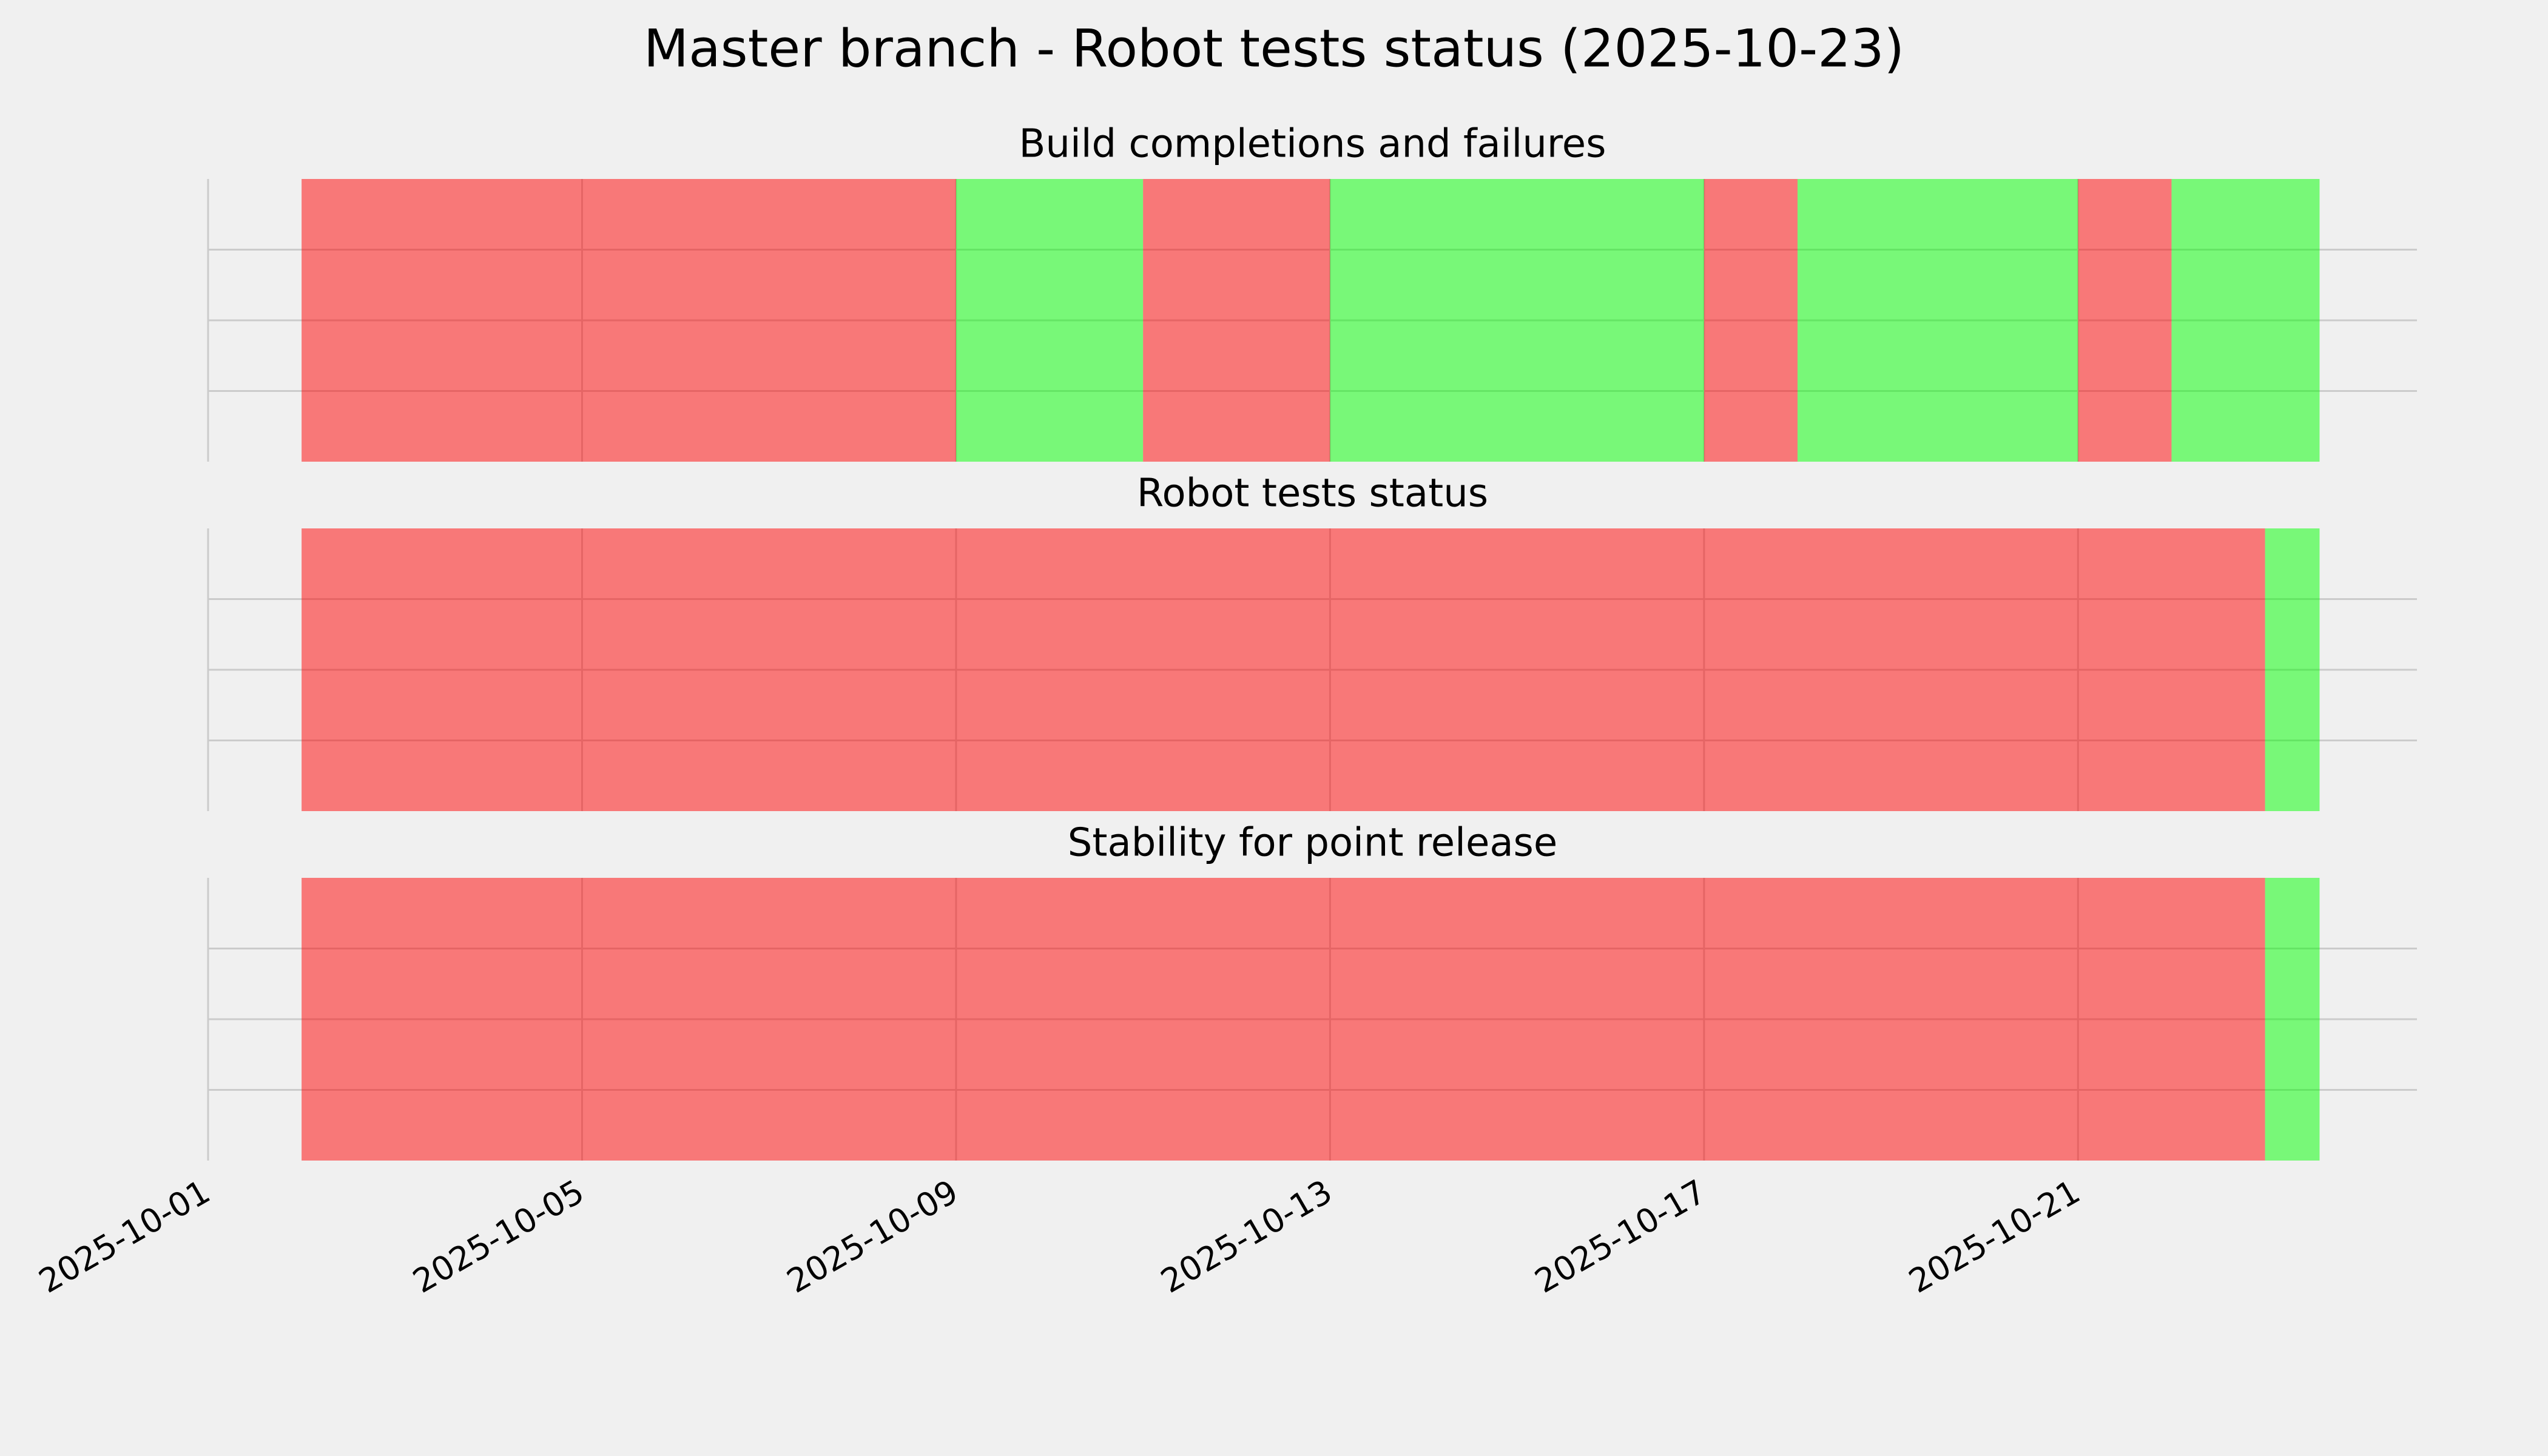  Describe the element at coordinates (1312, 144) in the screenshot. I see `subplot-title: Build completions and failures` at that location.